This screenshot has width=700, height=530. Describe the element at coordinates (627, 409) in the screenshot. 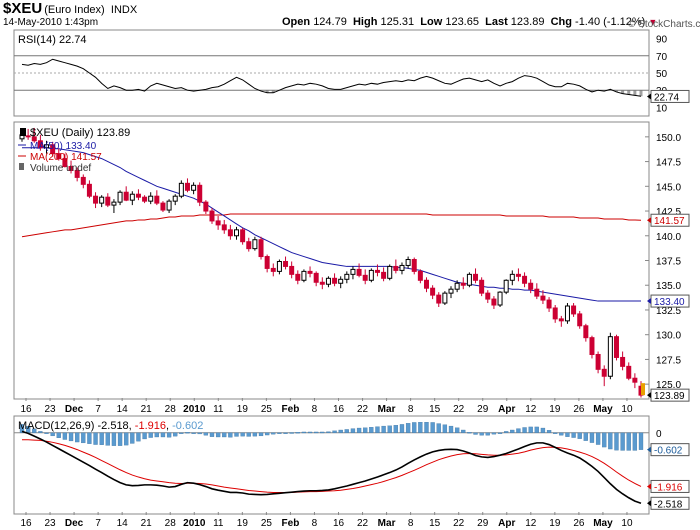

I see `price-date-tick: 10` at that location.